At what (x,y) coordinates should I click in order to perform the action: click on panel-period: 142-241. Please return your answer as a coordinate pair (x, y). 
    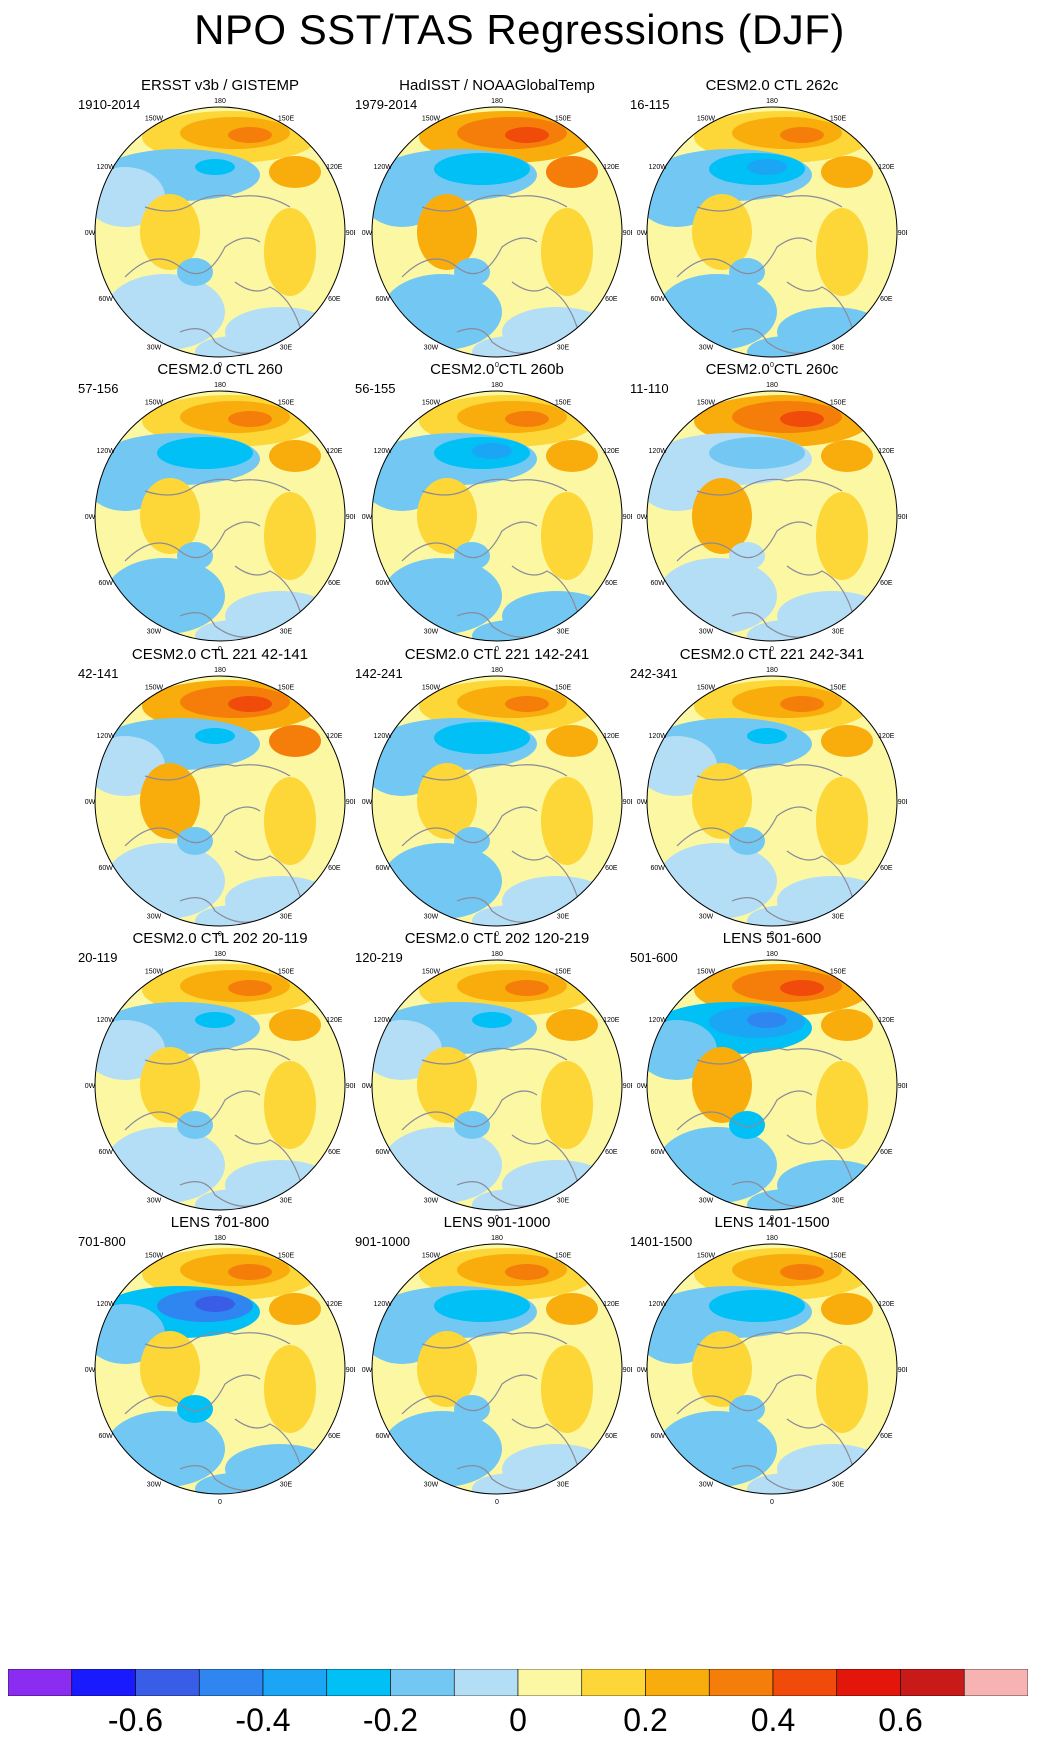
    Looking at the image, I should click on (379, 673).